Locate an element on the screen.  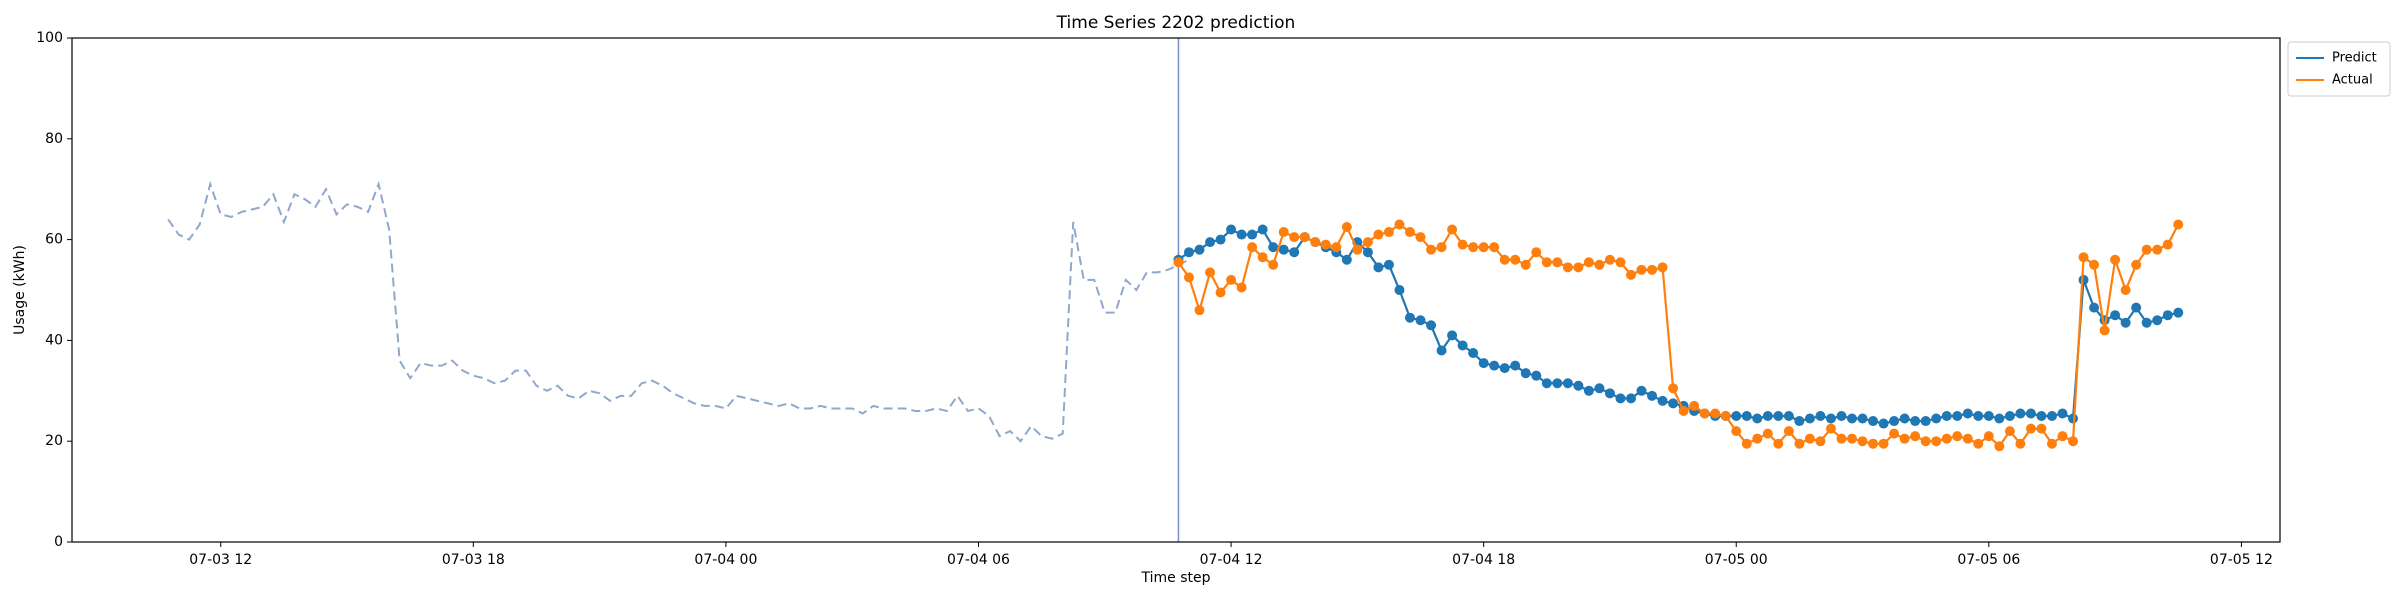
legend-box is located at coordinates (2339, 69).